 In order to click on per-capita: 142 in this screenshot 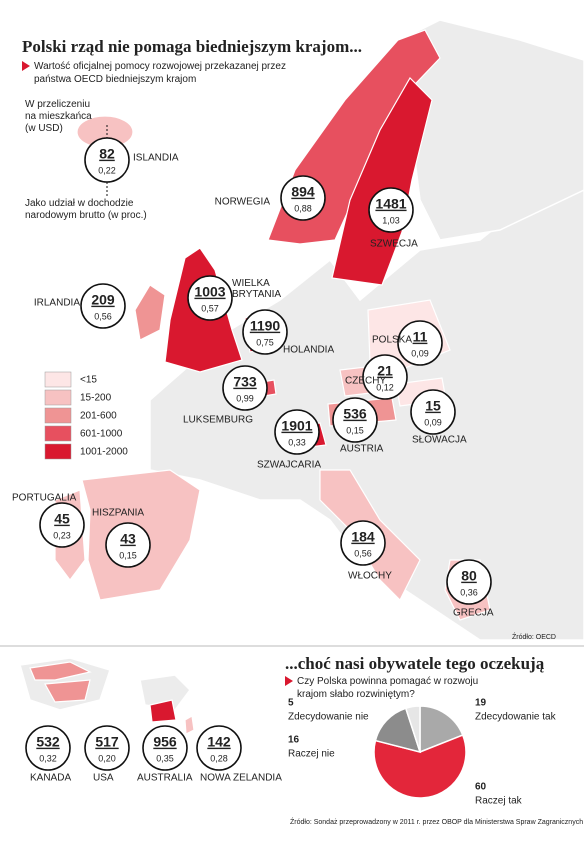, I will do `click(219, 742)`.